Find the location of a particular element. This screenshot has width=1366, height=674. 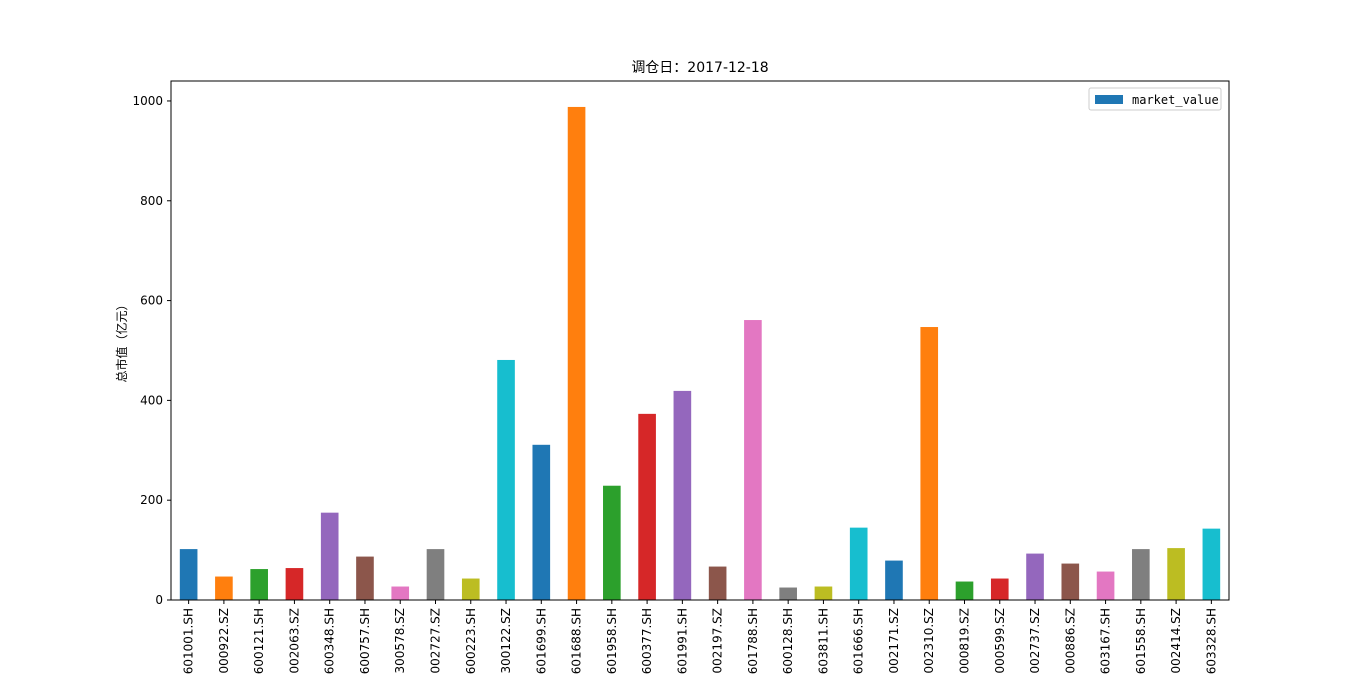

x-tick-label: 600128.SH is located at coordinates (788, 641).